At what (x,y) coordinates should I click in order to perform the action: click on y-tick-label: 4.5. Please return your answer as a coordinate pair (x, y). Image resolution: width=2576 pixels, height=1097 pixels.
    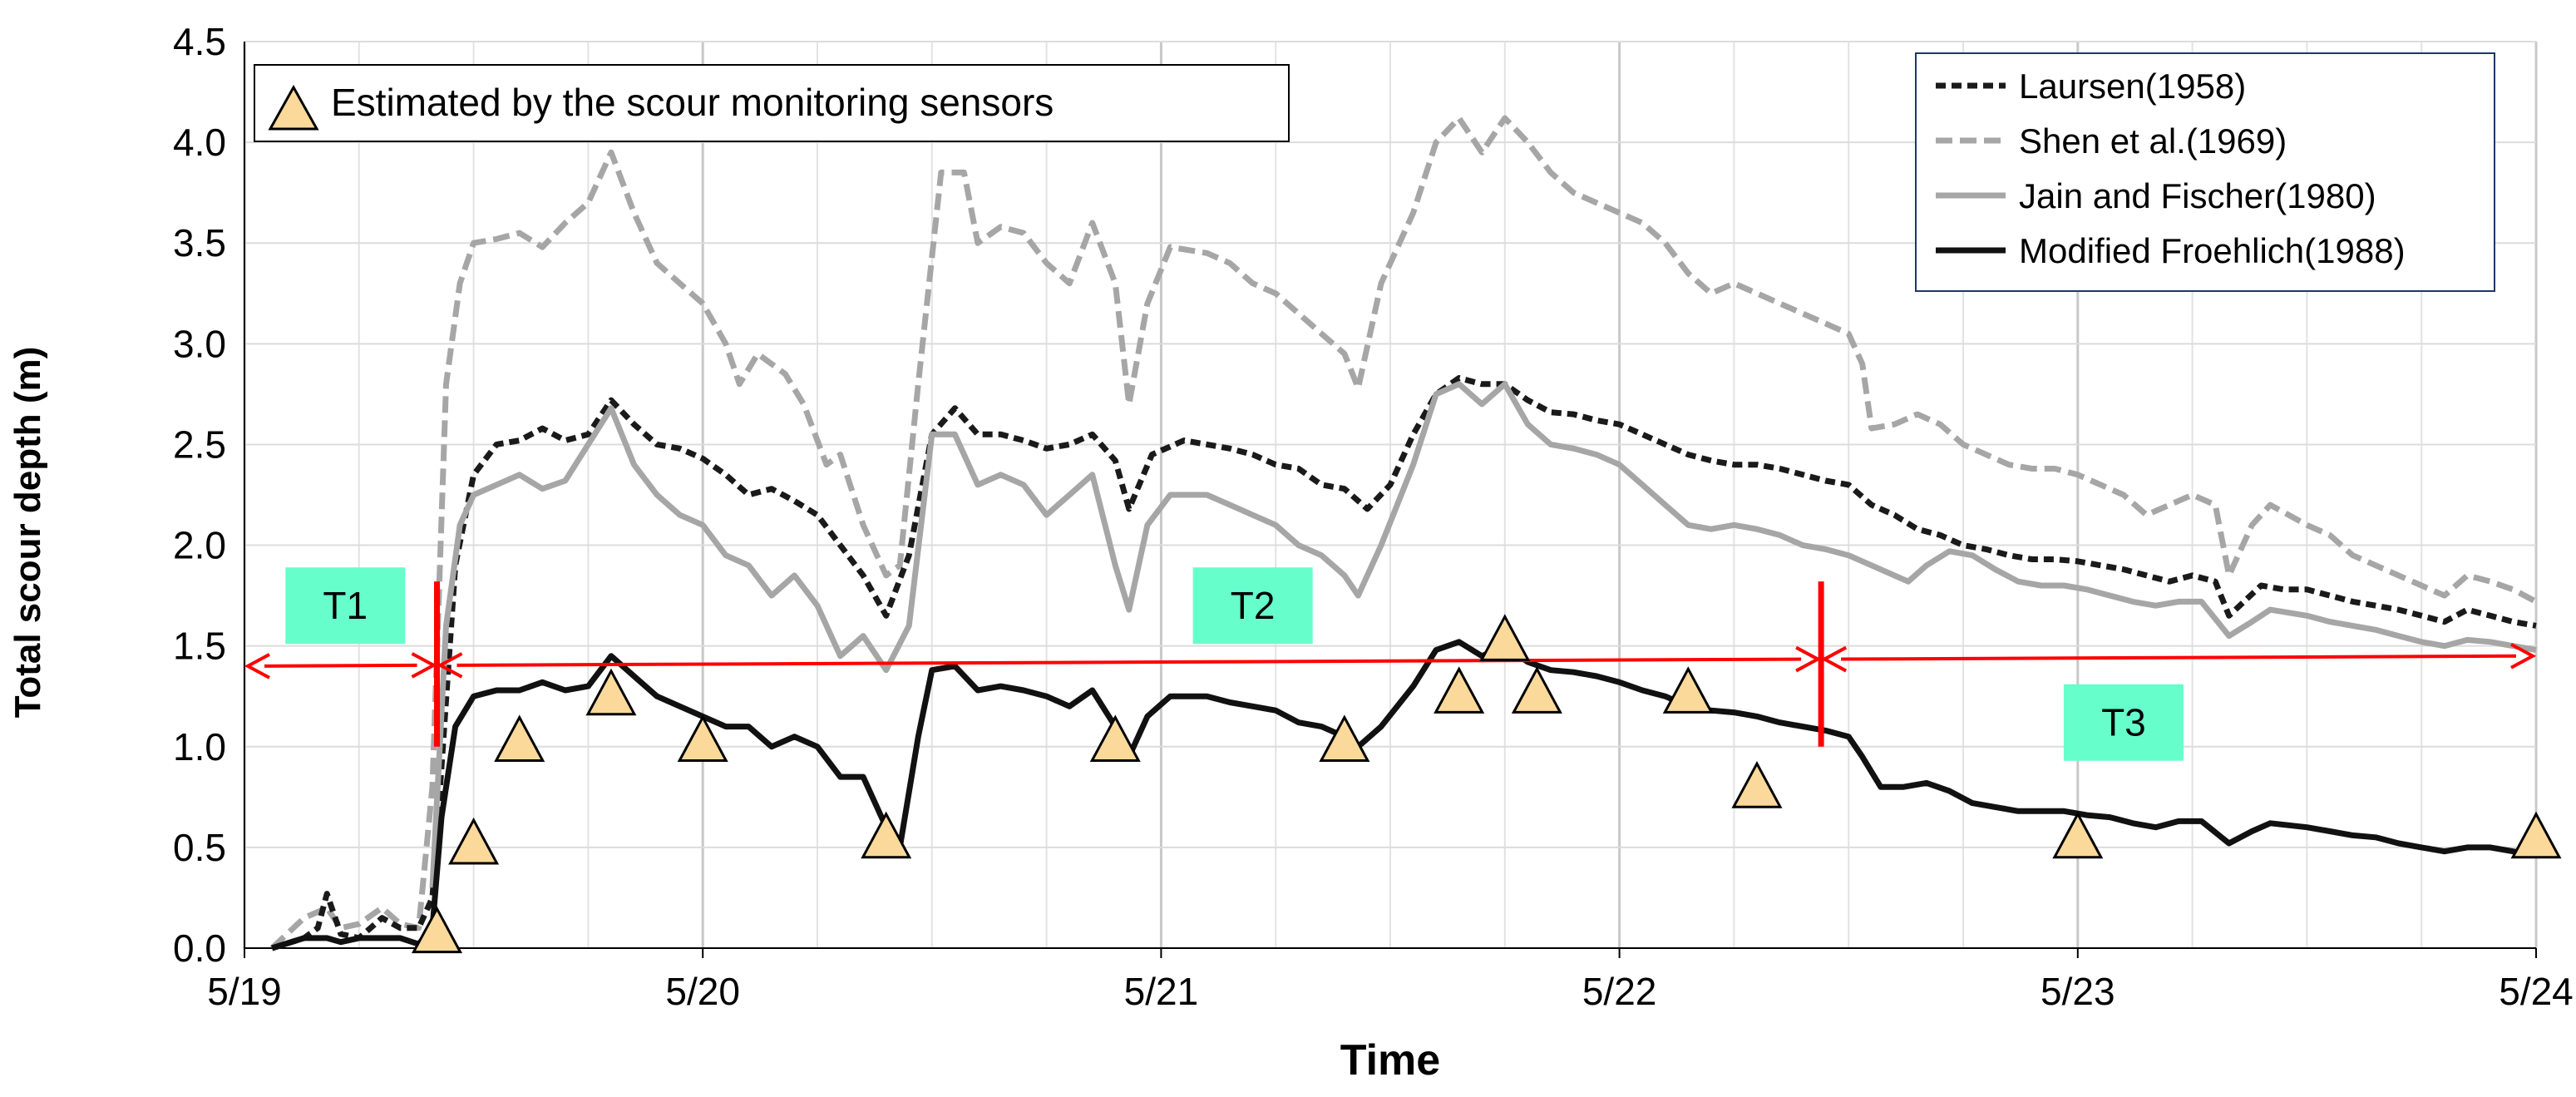
    Looking at the image, I should click on (199, 41).